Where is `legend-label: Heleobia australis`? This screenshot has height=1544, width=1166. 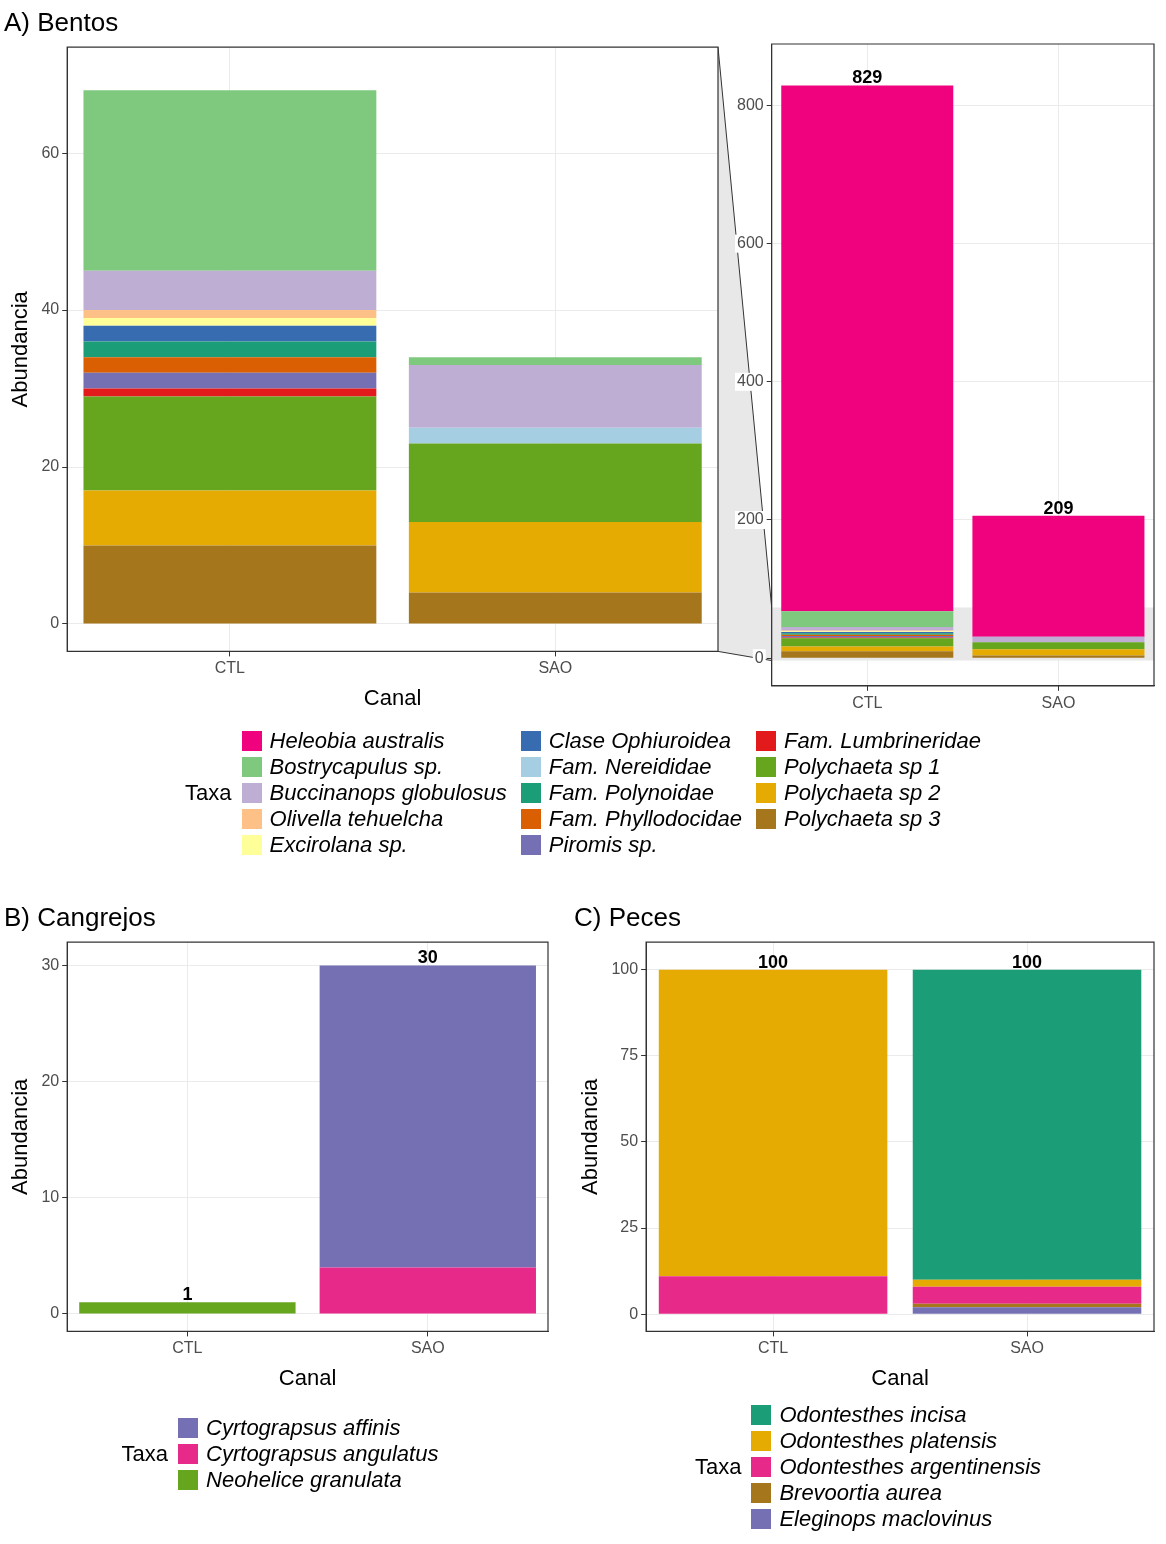 legend-label: Heleobia australis is located at coordinates (357, 741).